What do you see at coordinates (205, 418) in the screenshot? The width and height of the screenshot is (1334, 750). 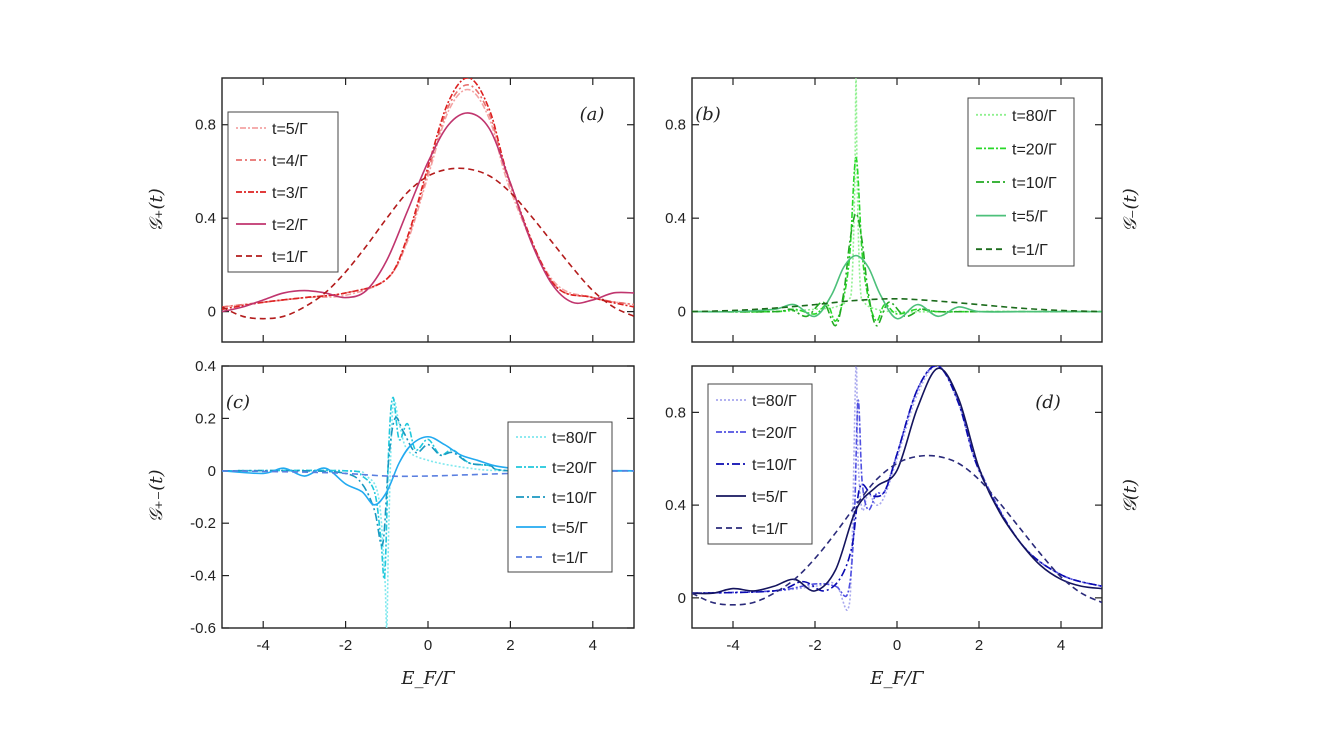 I see `y-tick-label: 0.2` at bounding box center [205, 418].